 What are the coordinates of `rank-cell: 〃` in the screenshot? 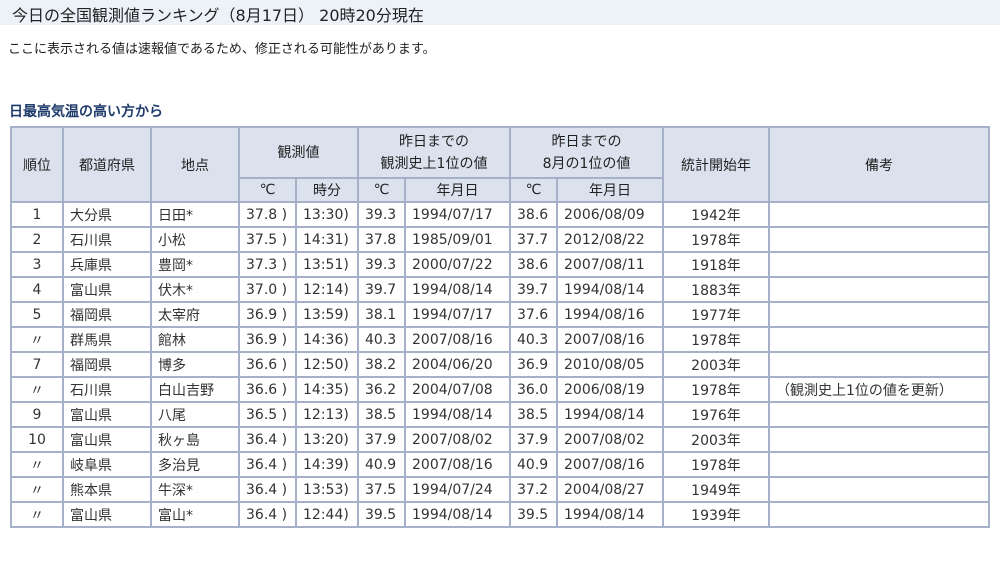 It's located at (37, 339).